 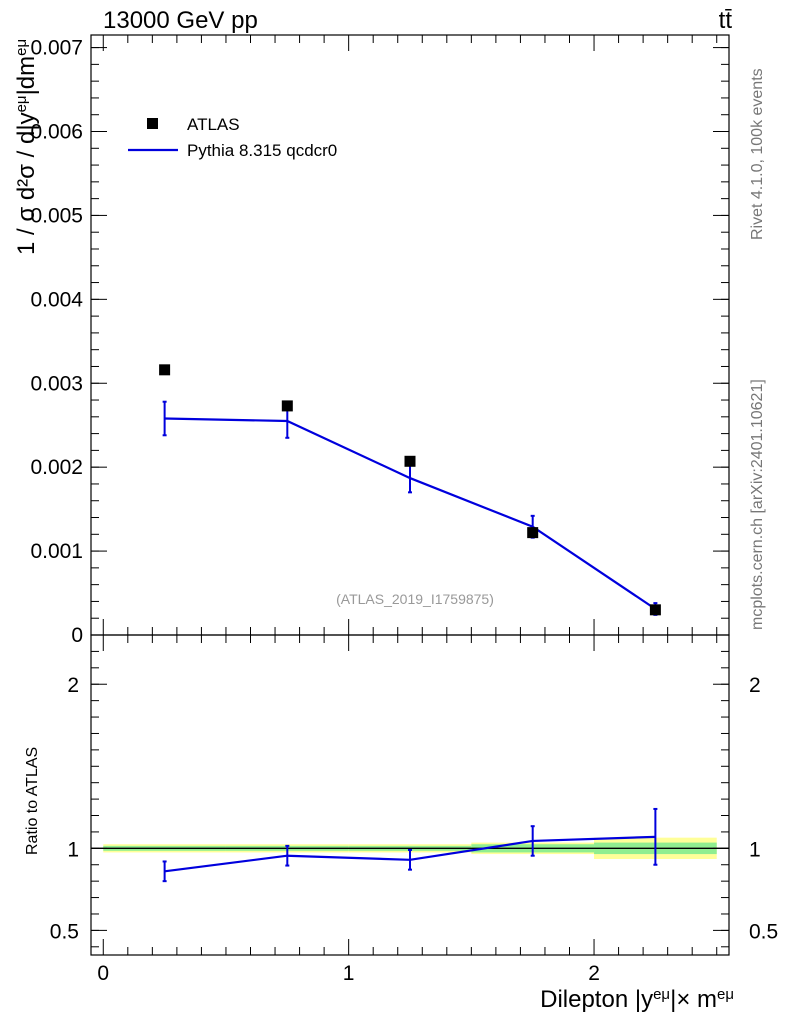 I want to click on legend-atlas-label: ATLAS, so click(x=213, y=124).